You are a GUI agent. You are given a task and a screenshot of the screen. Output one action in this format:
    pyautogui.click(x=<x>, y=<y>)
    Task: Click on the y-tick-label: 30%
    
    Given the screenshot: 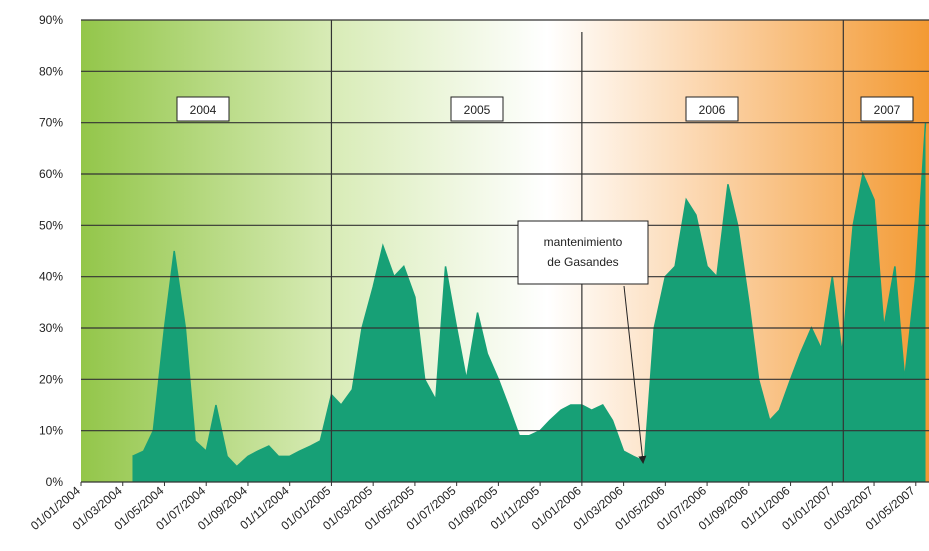 What is the action you would take?
    pyautogui.click(x=51, y=328)
    